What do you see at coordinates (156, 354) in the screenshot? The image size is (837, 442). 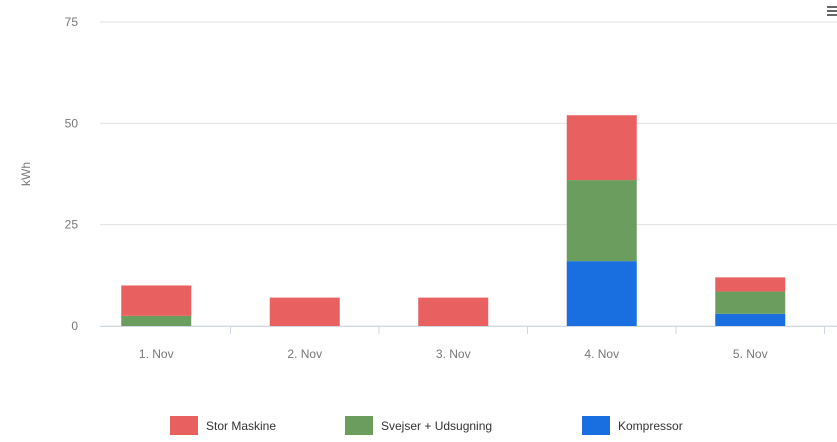 I see `x-tick-label: 1. Nov` at bounding box center [156, 354].